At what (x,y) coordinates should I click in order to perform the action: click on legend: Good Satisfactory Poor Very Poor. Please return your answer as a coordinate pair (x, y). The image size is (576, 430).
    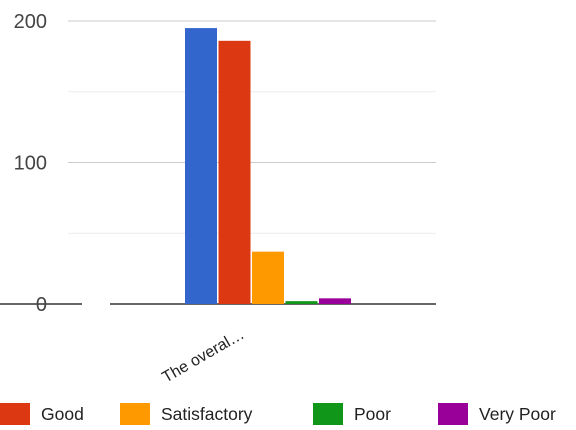
    Looking at the image, I should click on (288, 414).